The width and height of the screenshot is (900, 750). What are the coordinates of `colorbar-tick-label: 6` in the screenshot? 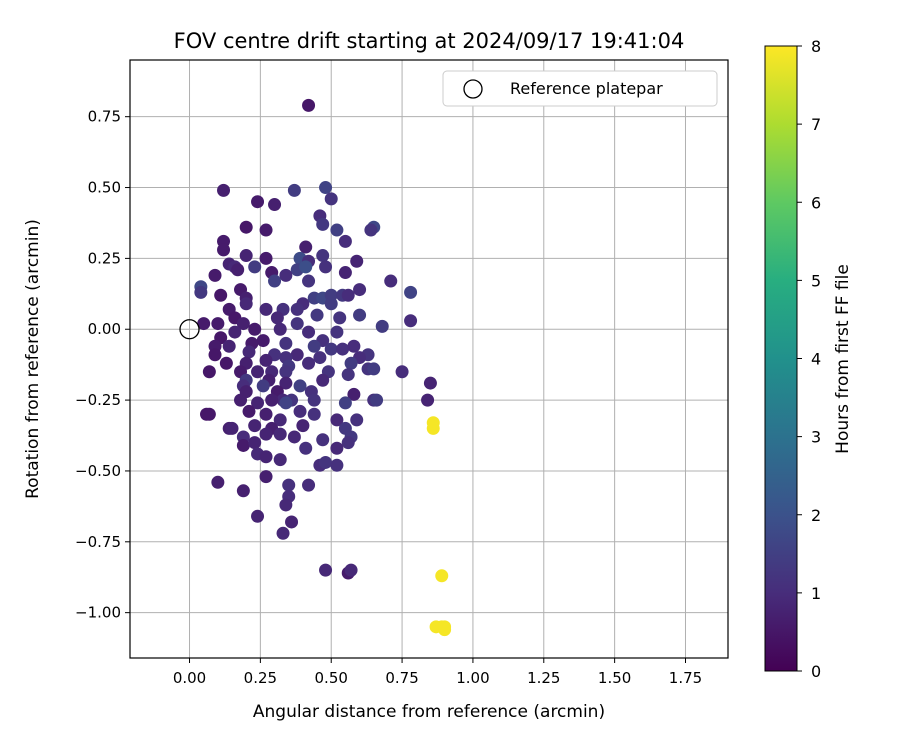 It's located at (816, 202).